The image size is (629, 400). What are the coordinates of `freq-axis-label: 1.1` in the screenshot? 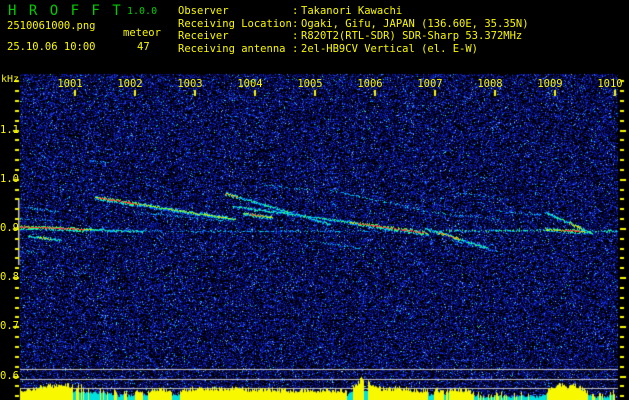 It's located at (9, 129).